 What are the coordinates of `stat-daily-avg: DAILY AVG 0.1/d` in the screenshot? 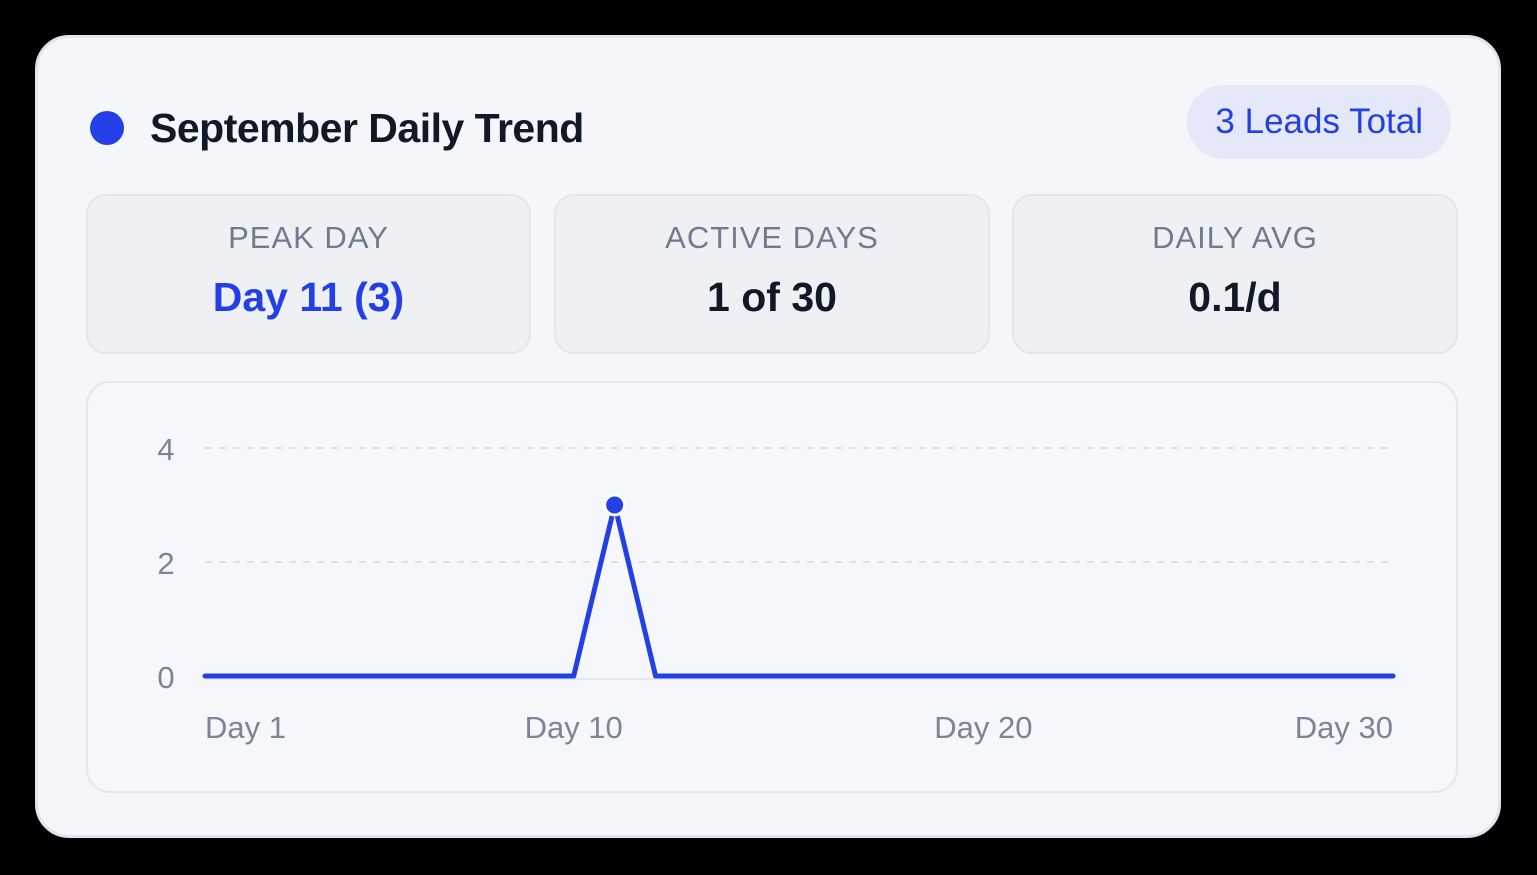 It's located at (1235, 274).